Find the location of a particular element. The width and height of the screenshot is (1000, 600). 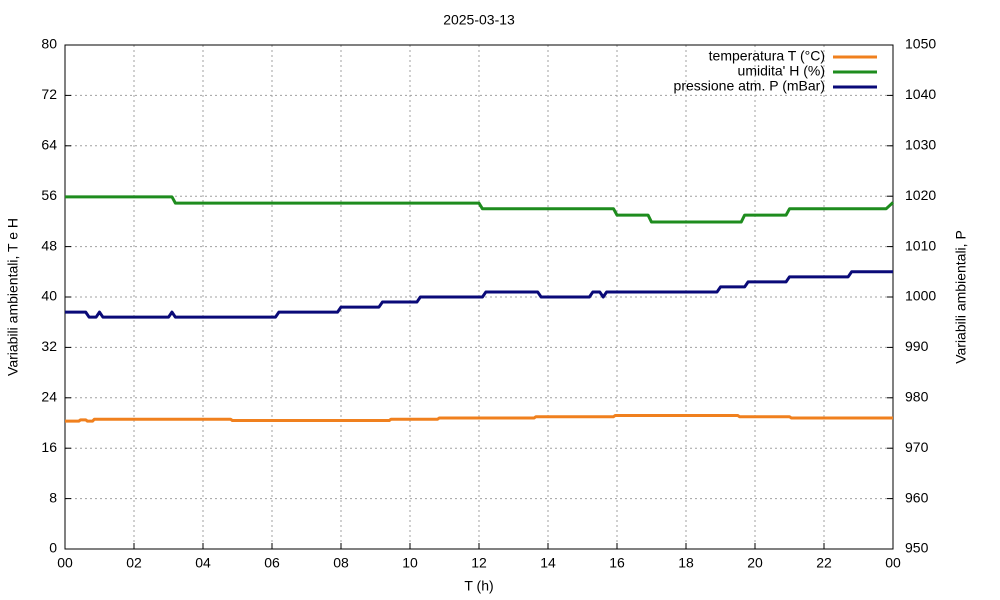

y-tick-label: 56 is located at coordinates (49, 195).